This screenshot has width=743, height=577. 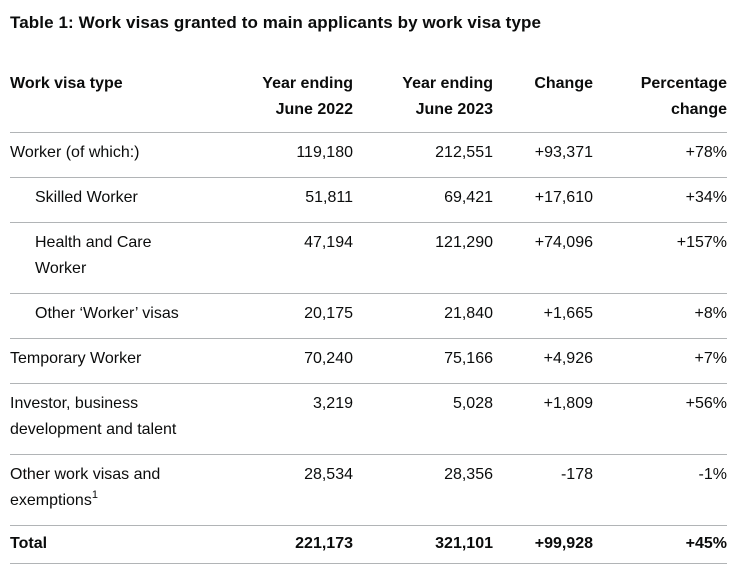 I want to click on cell-ye2022: 221,173, so click(x=274, y=544).